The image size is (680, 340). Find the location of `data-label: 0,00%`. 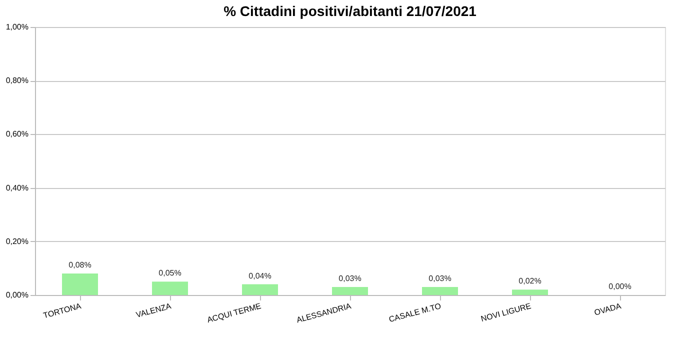

data-label: 0,00% is located at coordinates (620, 286).